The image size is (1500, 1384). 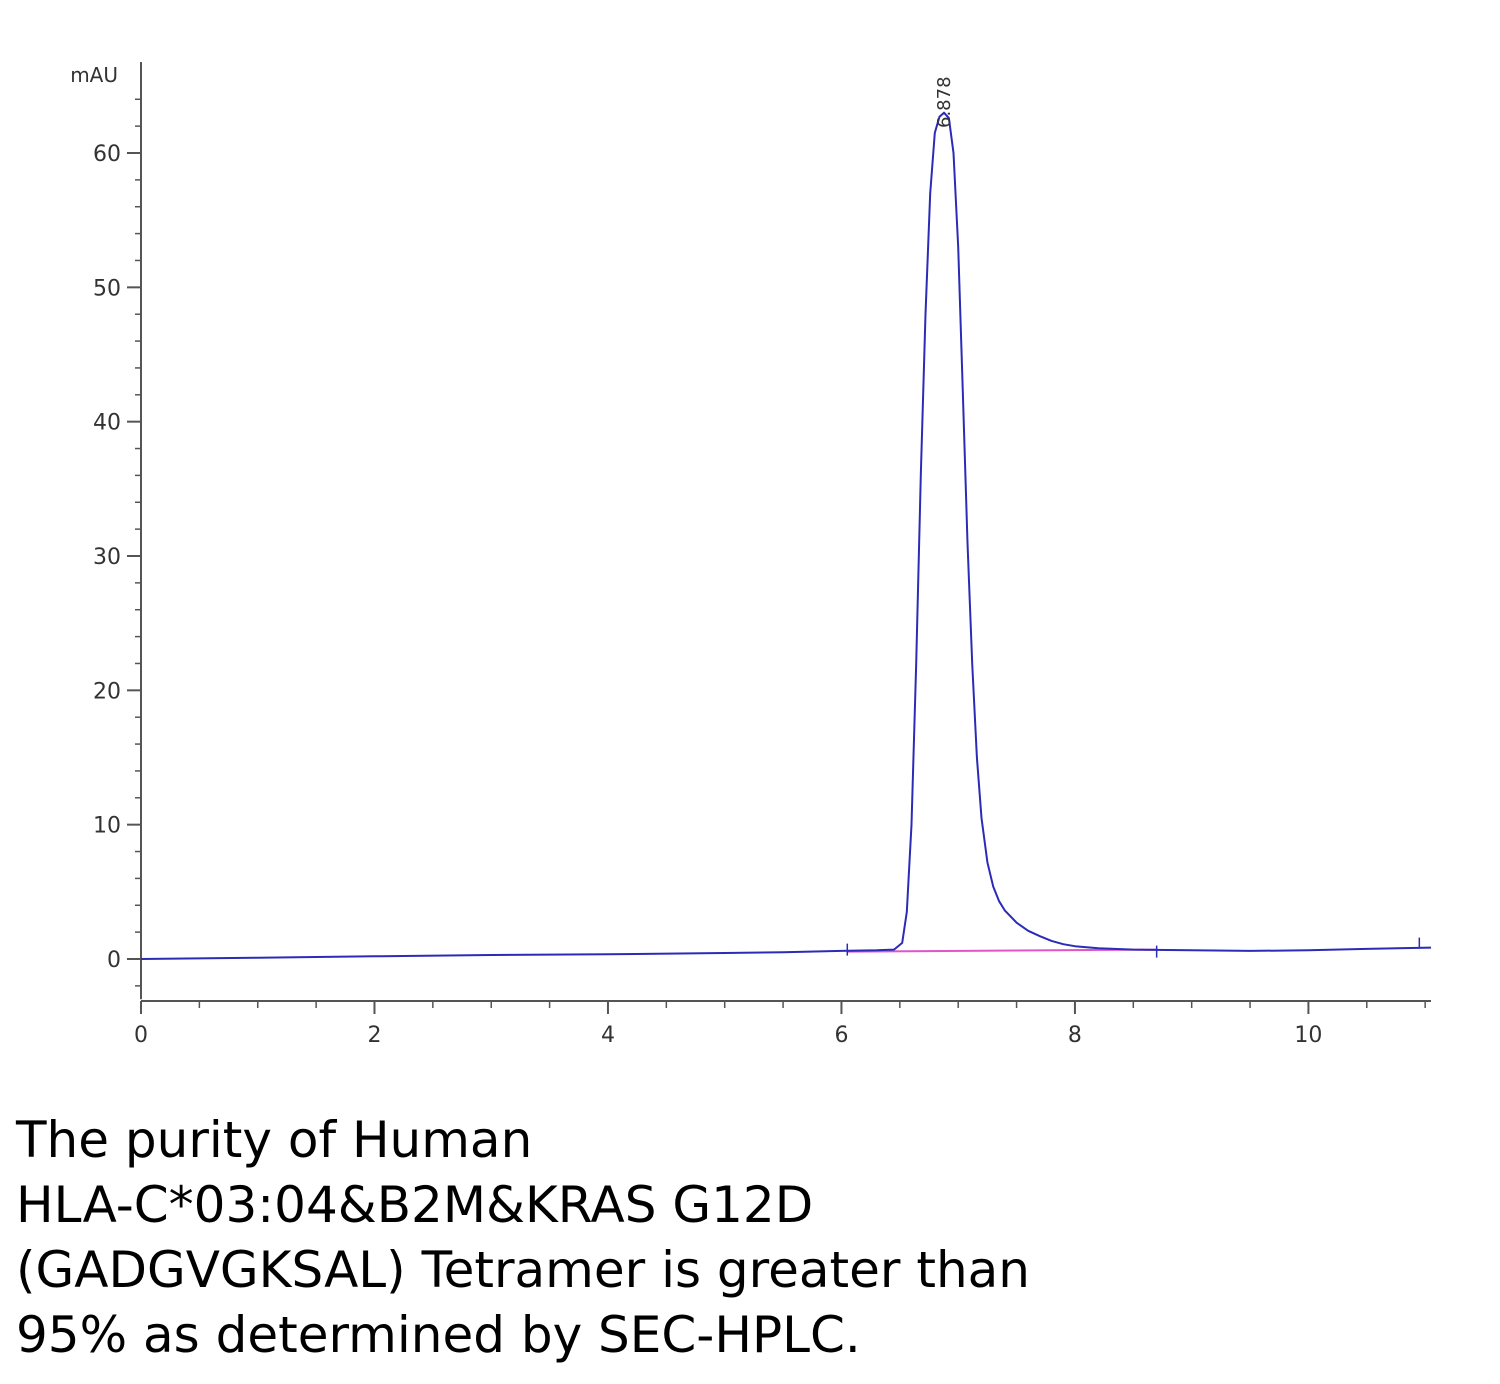 What do you see at coordinates (107, 423) in the screenshot?
I see `y-tick-label: 40` at bounding box center [107, 423].